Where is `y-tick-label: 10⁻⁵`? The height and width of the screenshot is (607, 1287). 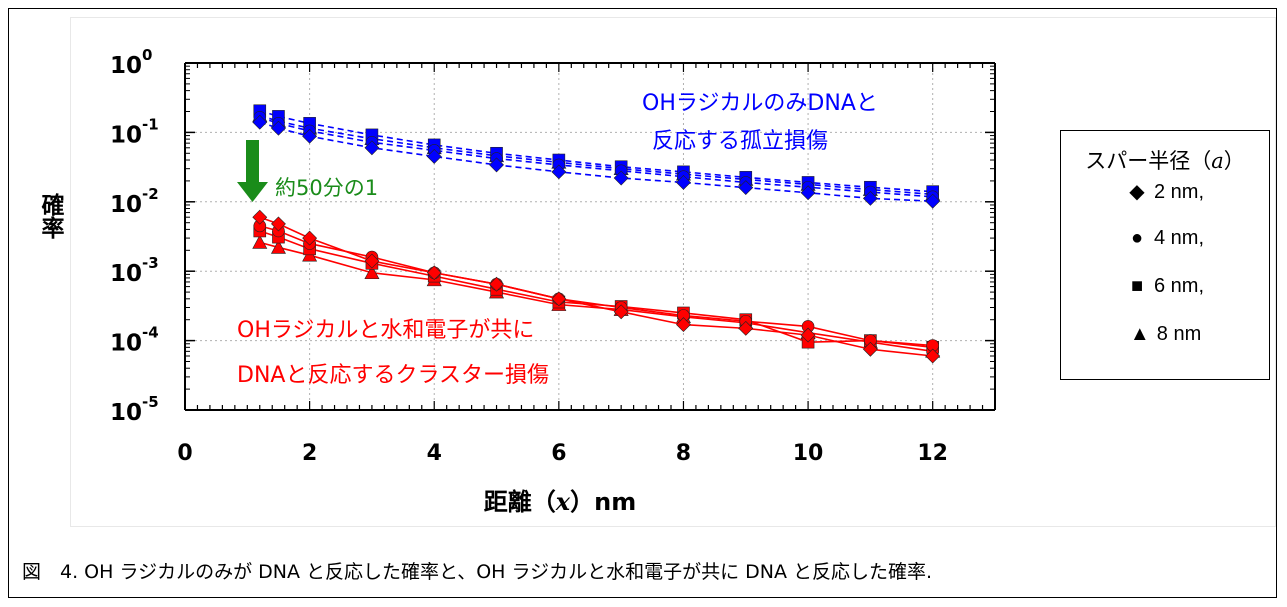 y-tick-label: 10⁻⁵ is located at coordinates (134, 409).